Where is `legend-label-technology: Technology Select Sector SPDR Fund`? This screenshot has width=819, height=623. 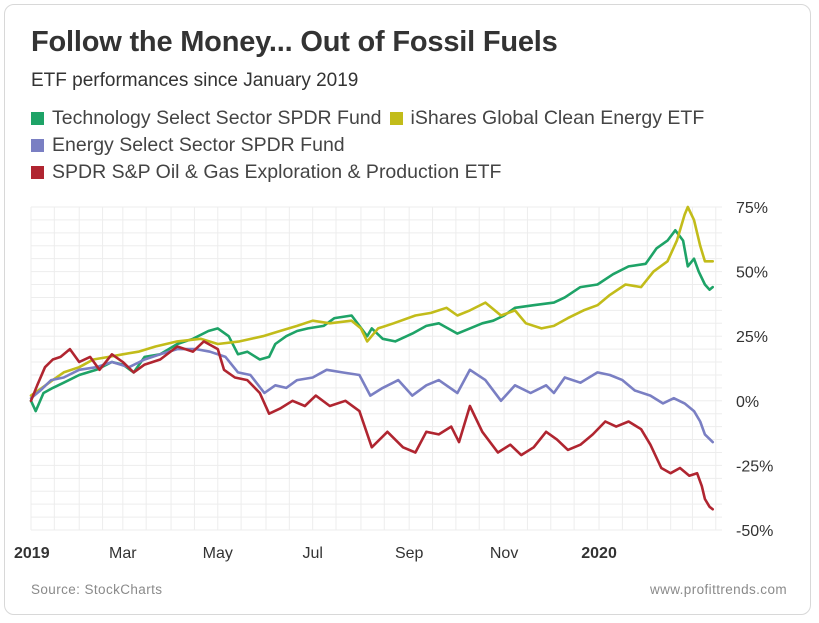
legend-label-technology: Technology Select Sector SPDR Fund is located at coordinates (217, 118).